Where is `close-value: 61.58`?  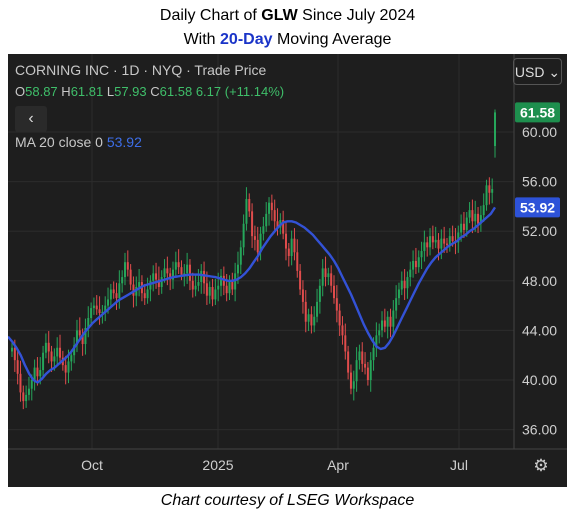
close-value: 61.58 is located at coordinates (176, 91).